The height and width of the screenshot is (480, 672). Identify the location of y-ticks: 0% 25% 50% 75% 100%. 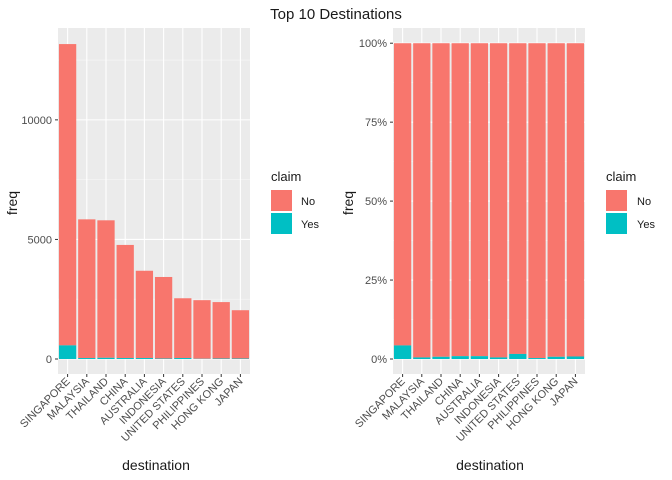
(376, 202).